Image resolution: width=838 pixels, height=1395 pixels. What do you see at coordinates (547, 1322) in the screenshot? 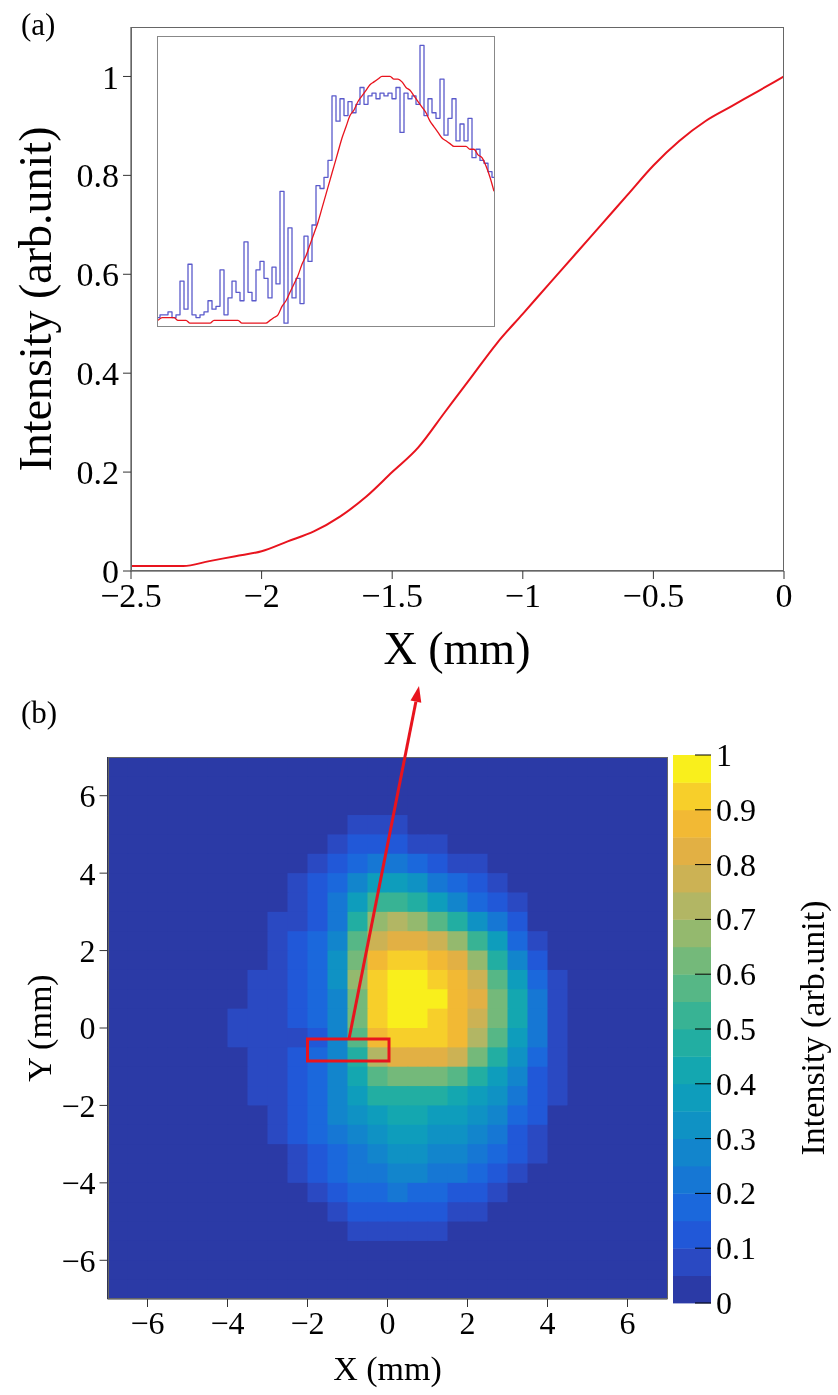
I see `x-tick-label: 4` at bounding box center [547, 1322].